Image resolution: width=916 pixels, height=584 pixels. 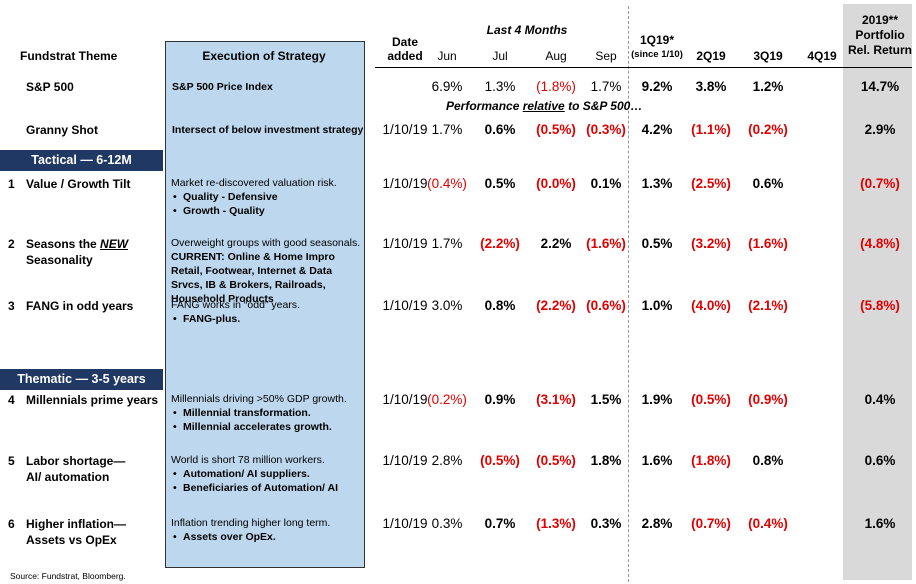 What do you see at coordinates (768, 243) in the screenshot?
I see `quarter-value: (1.6%)` at bounding box center [768, 243].